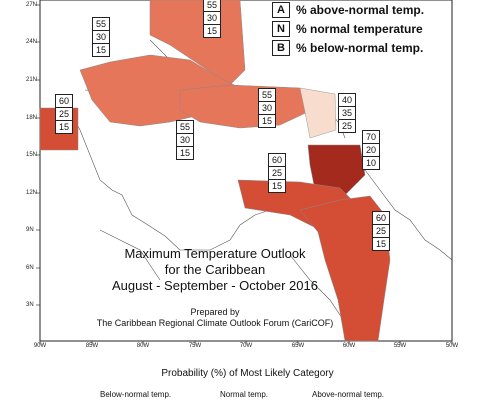 This screenshot has height=400, width=495. Describe the element at coordinates (30, 230) in the screenshot. I see `y-tick: 9N` at that location.